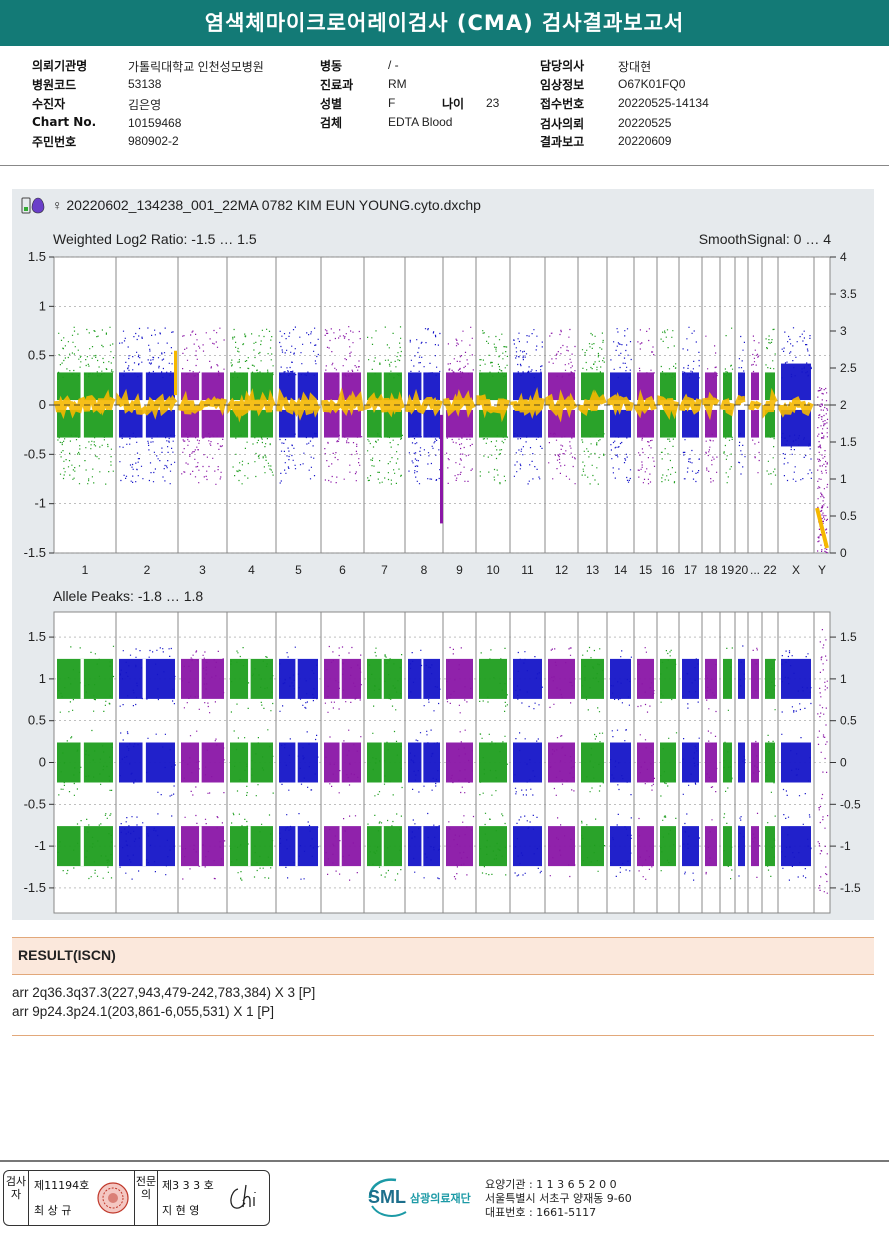 This screenshot has height=1235, width=889. I want to click on info-value: 가톨릭대학교 인천성모병원, so click(196, 67).